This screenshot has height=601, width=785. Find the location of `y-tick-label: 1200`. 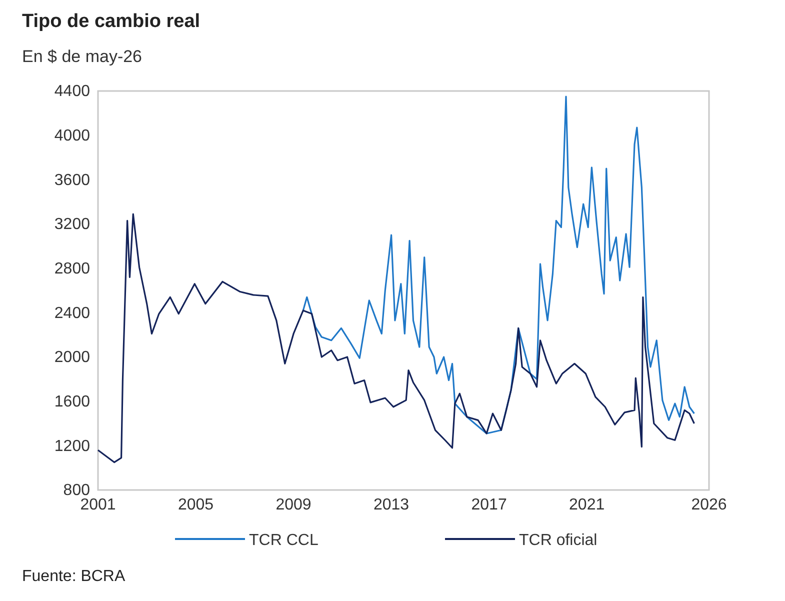

y-tick-label: 1200 is located at coordinates (72, 446).